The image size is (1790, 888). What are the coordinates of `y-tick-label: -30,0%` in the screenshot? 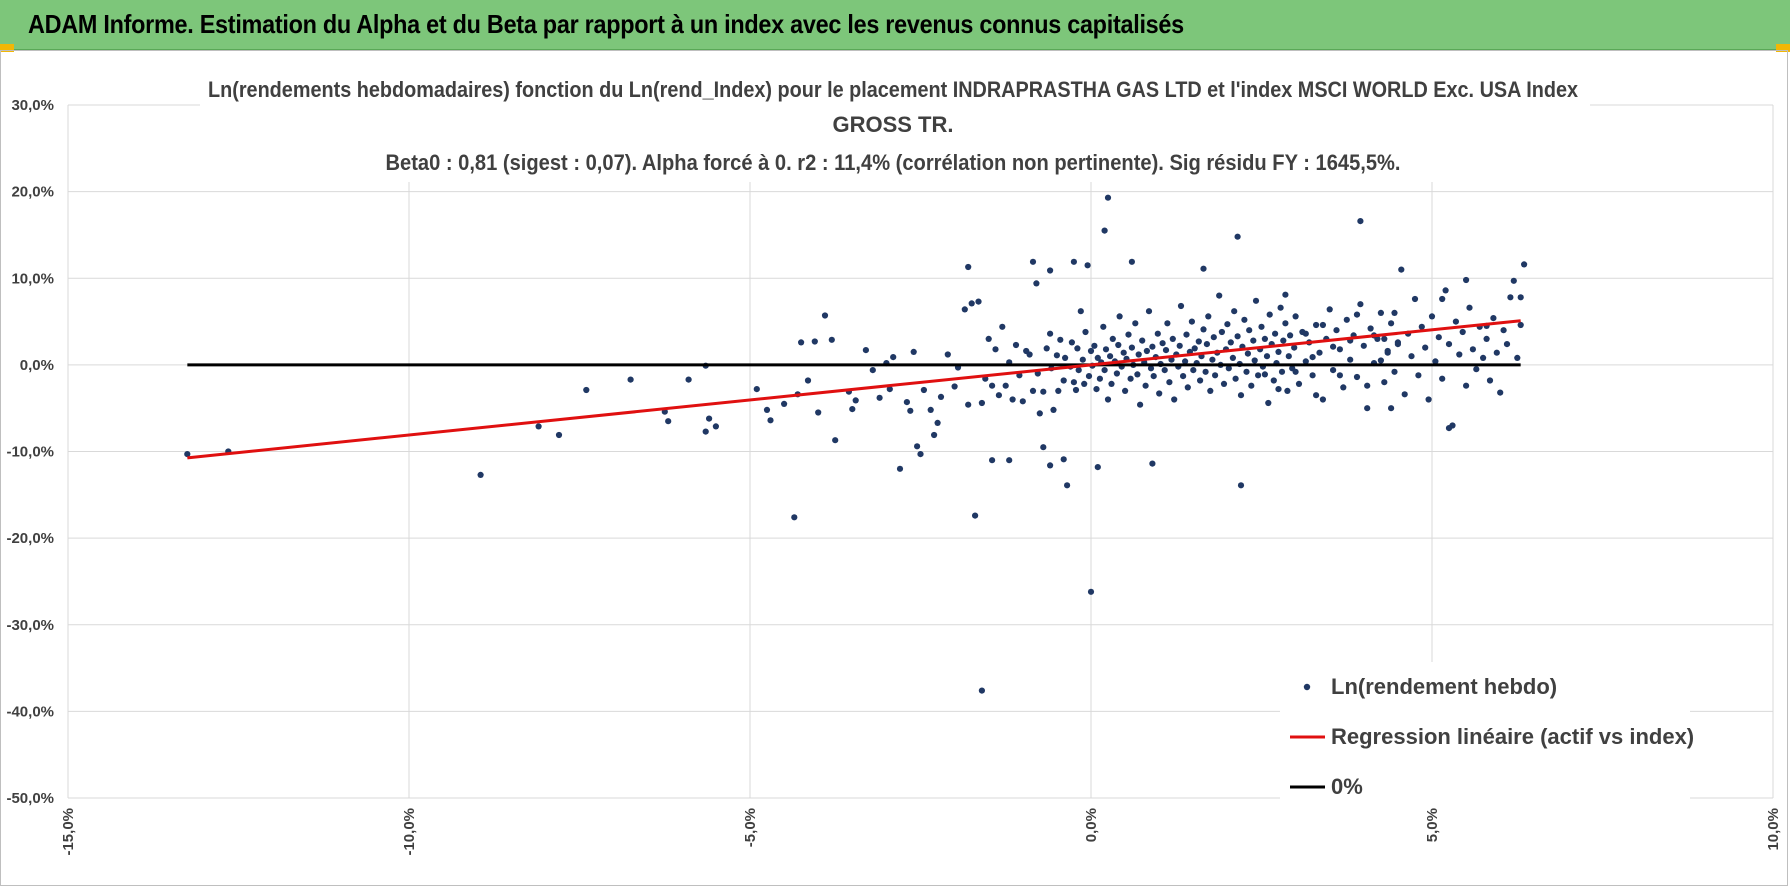 It's located at (30, 625).